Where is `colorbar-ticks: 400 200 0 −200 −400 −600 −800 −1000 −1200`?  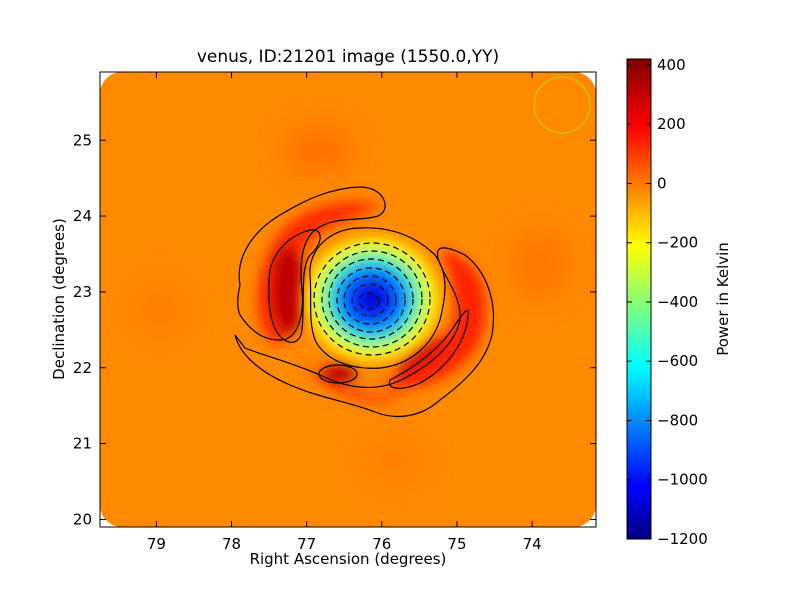
colorbar-ticks: 400 200 0 −200 −400 −600 −800 −1000 −1200 is located at coordinates (667, 302).